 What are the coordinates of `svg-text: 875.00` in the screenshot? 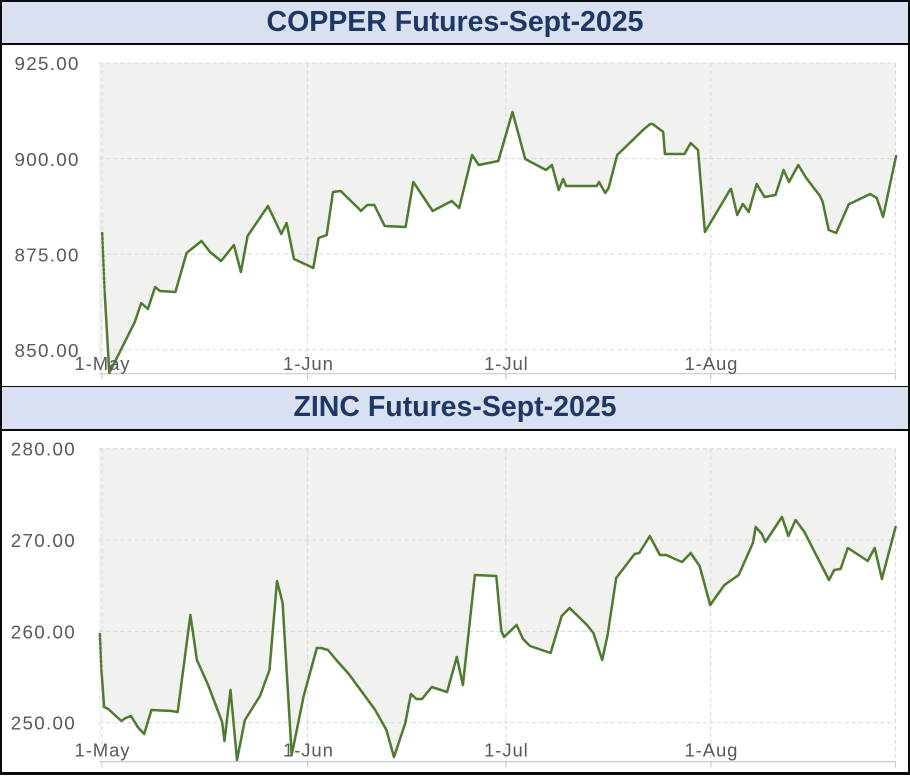 It's located at (47, 254).